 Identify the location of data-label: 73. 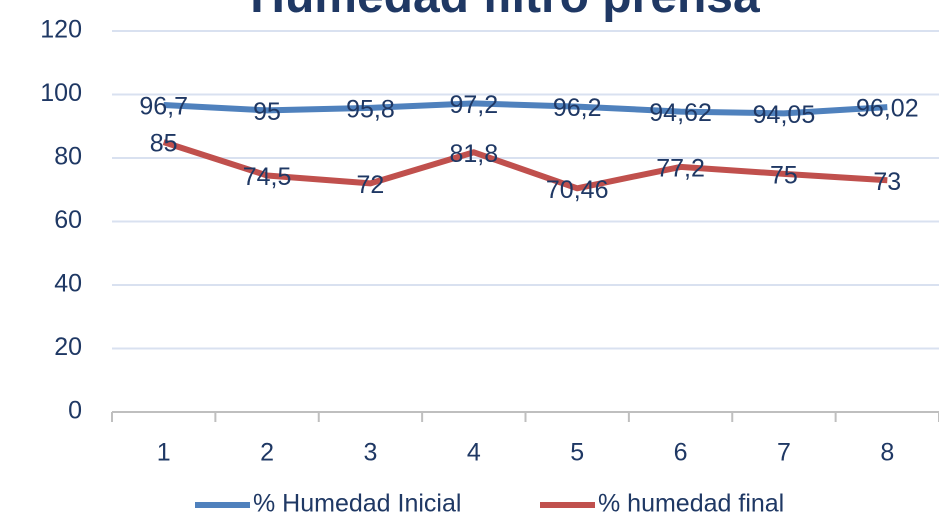
(887, 182).